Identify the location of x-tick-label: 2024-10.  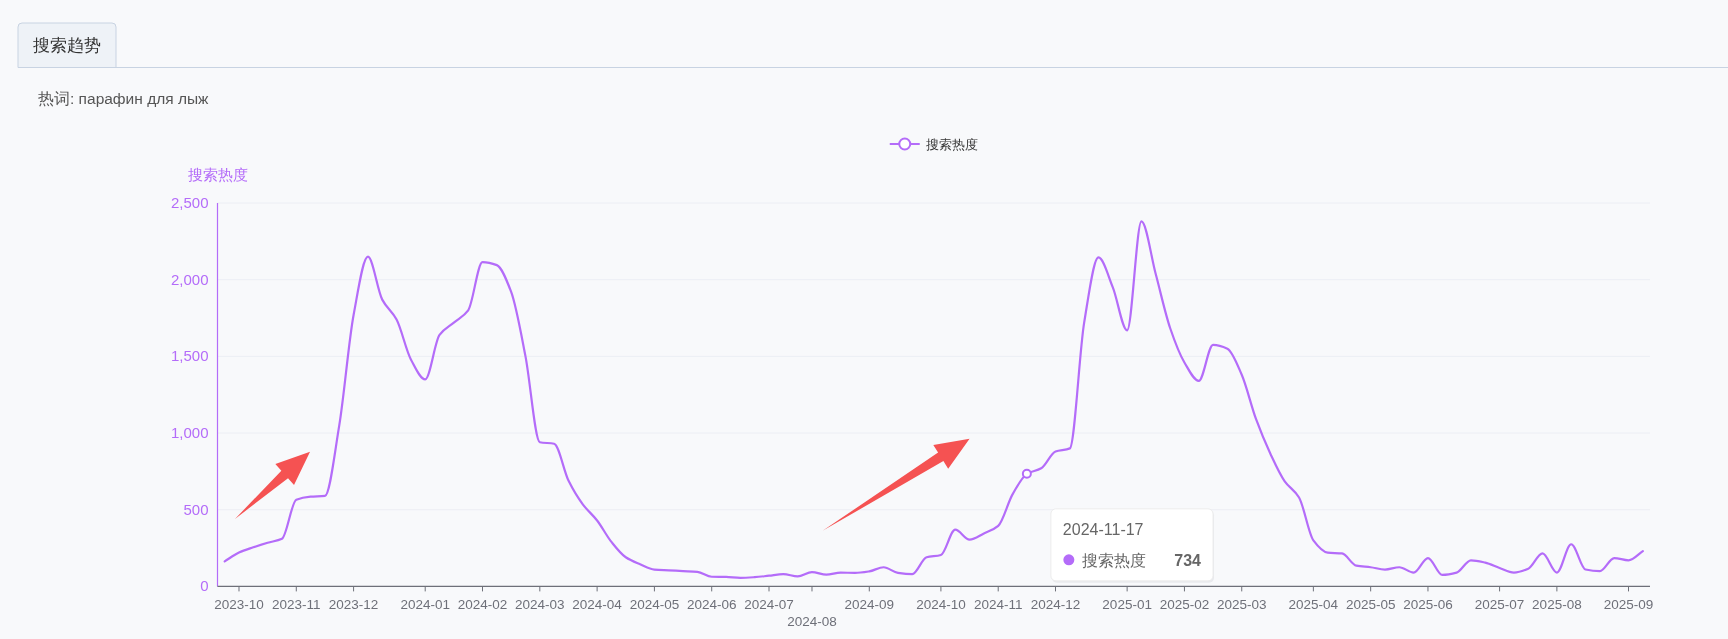
(941, 605).